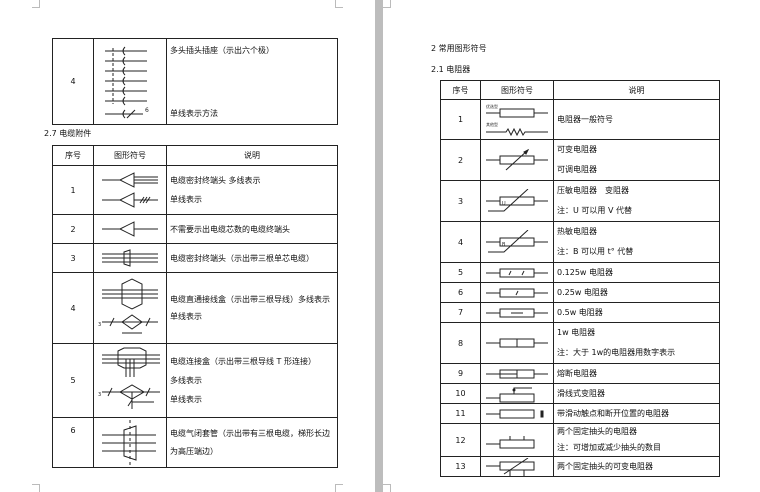 Image resolution: width=760 pixels, height=492 pixels. I want to click on page-gap, so click(379, 246).